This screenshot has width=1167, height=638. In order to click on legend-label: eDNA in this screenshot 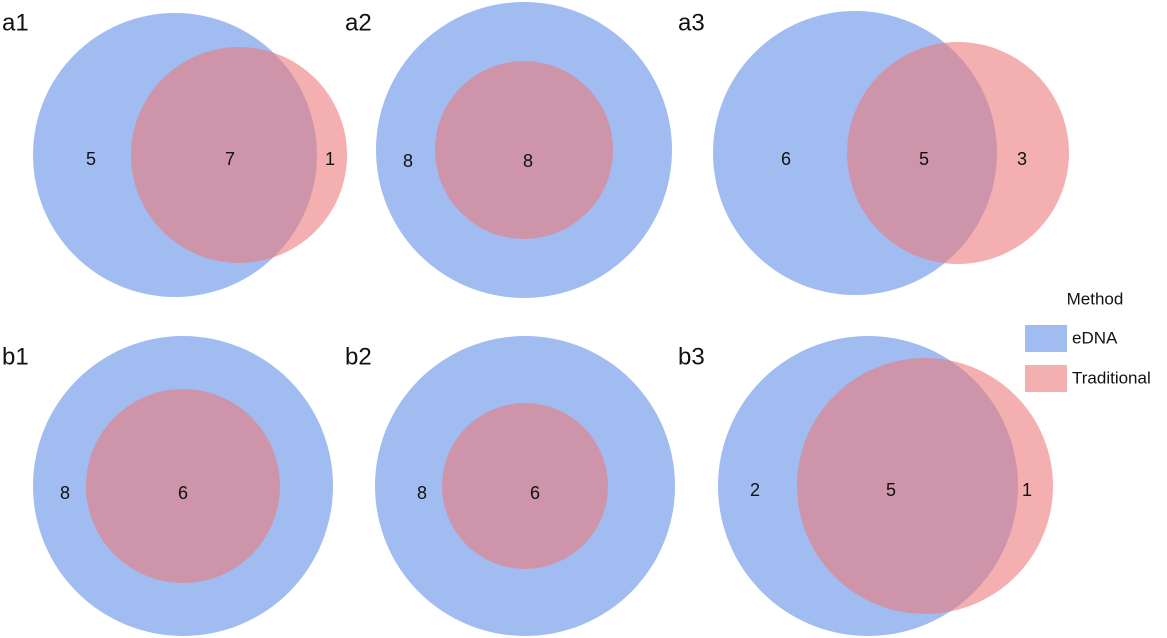, I will do `click(1095, 337)`.